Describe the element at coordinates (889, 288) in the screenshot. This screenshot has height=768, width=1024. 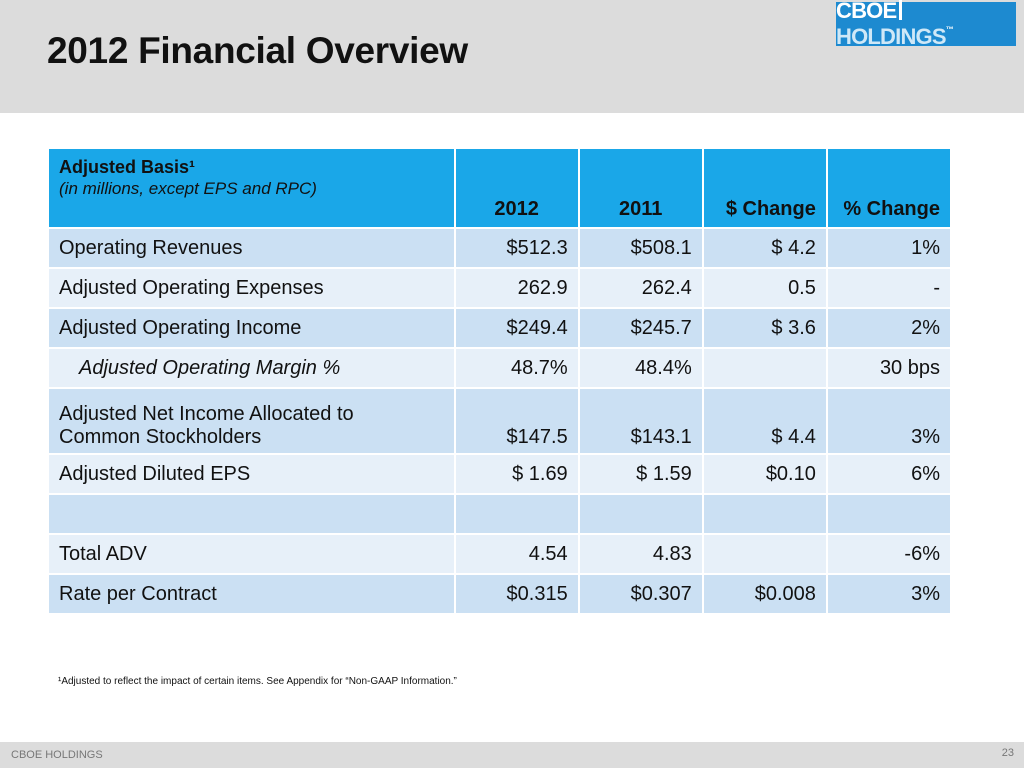
I see `cell-percent-change: -` at that location.